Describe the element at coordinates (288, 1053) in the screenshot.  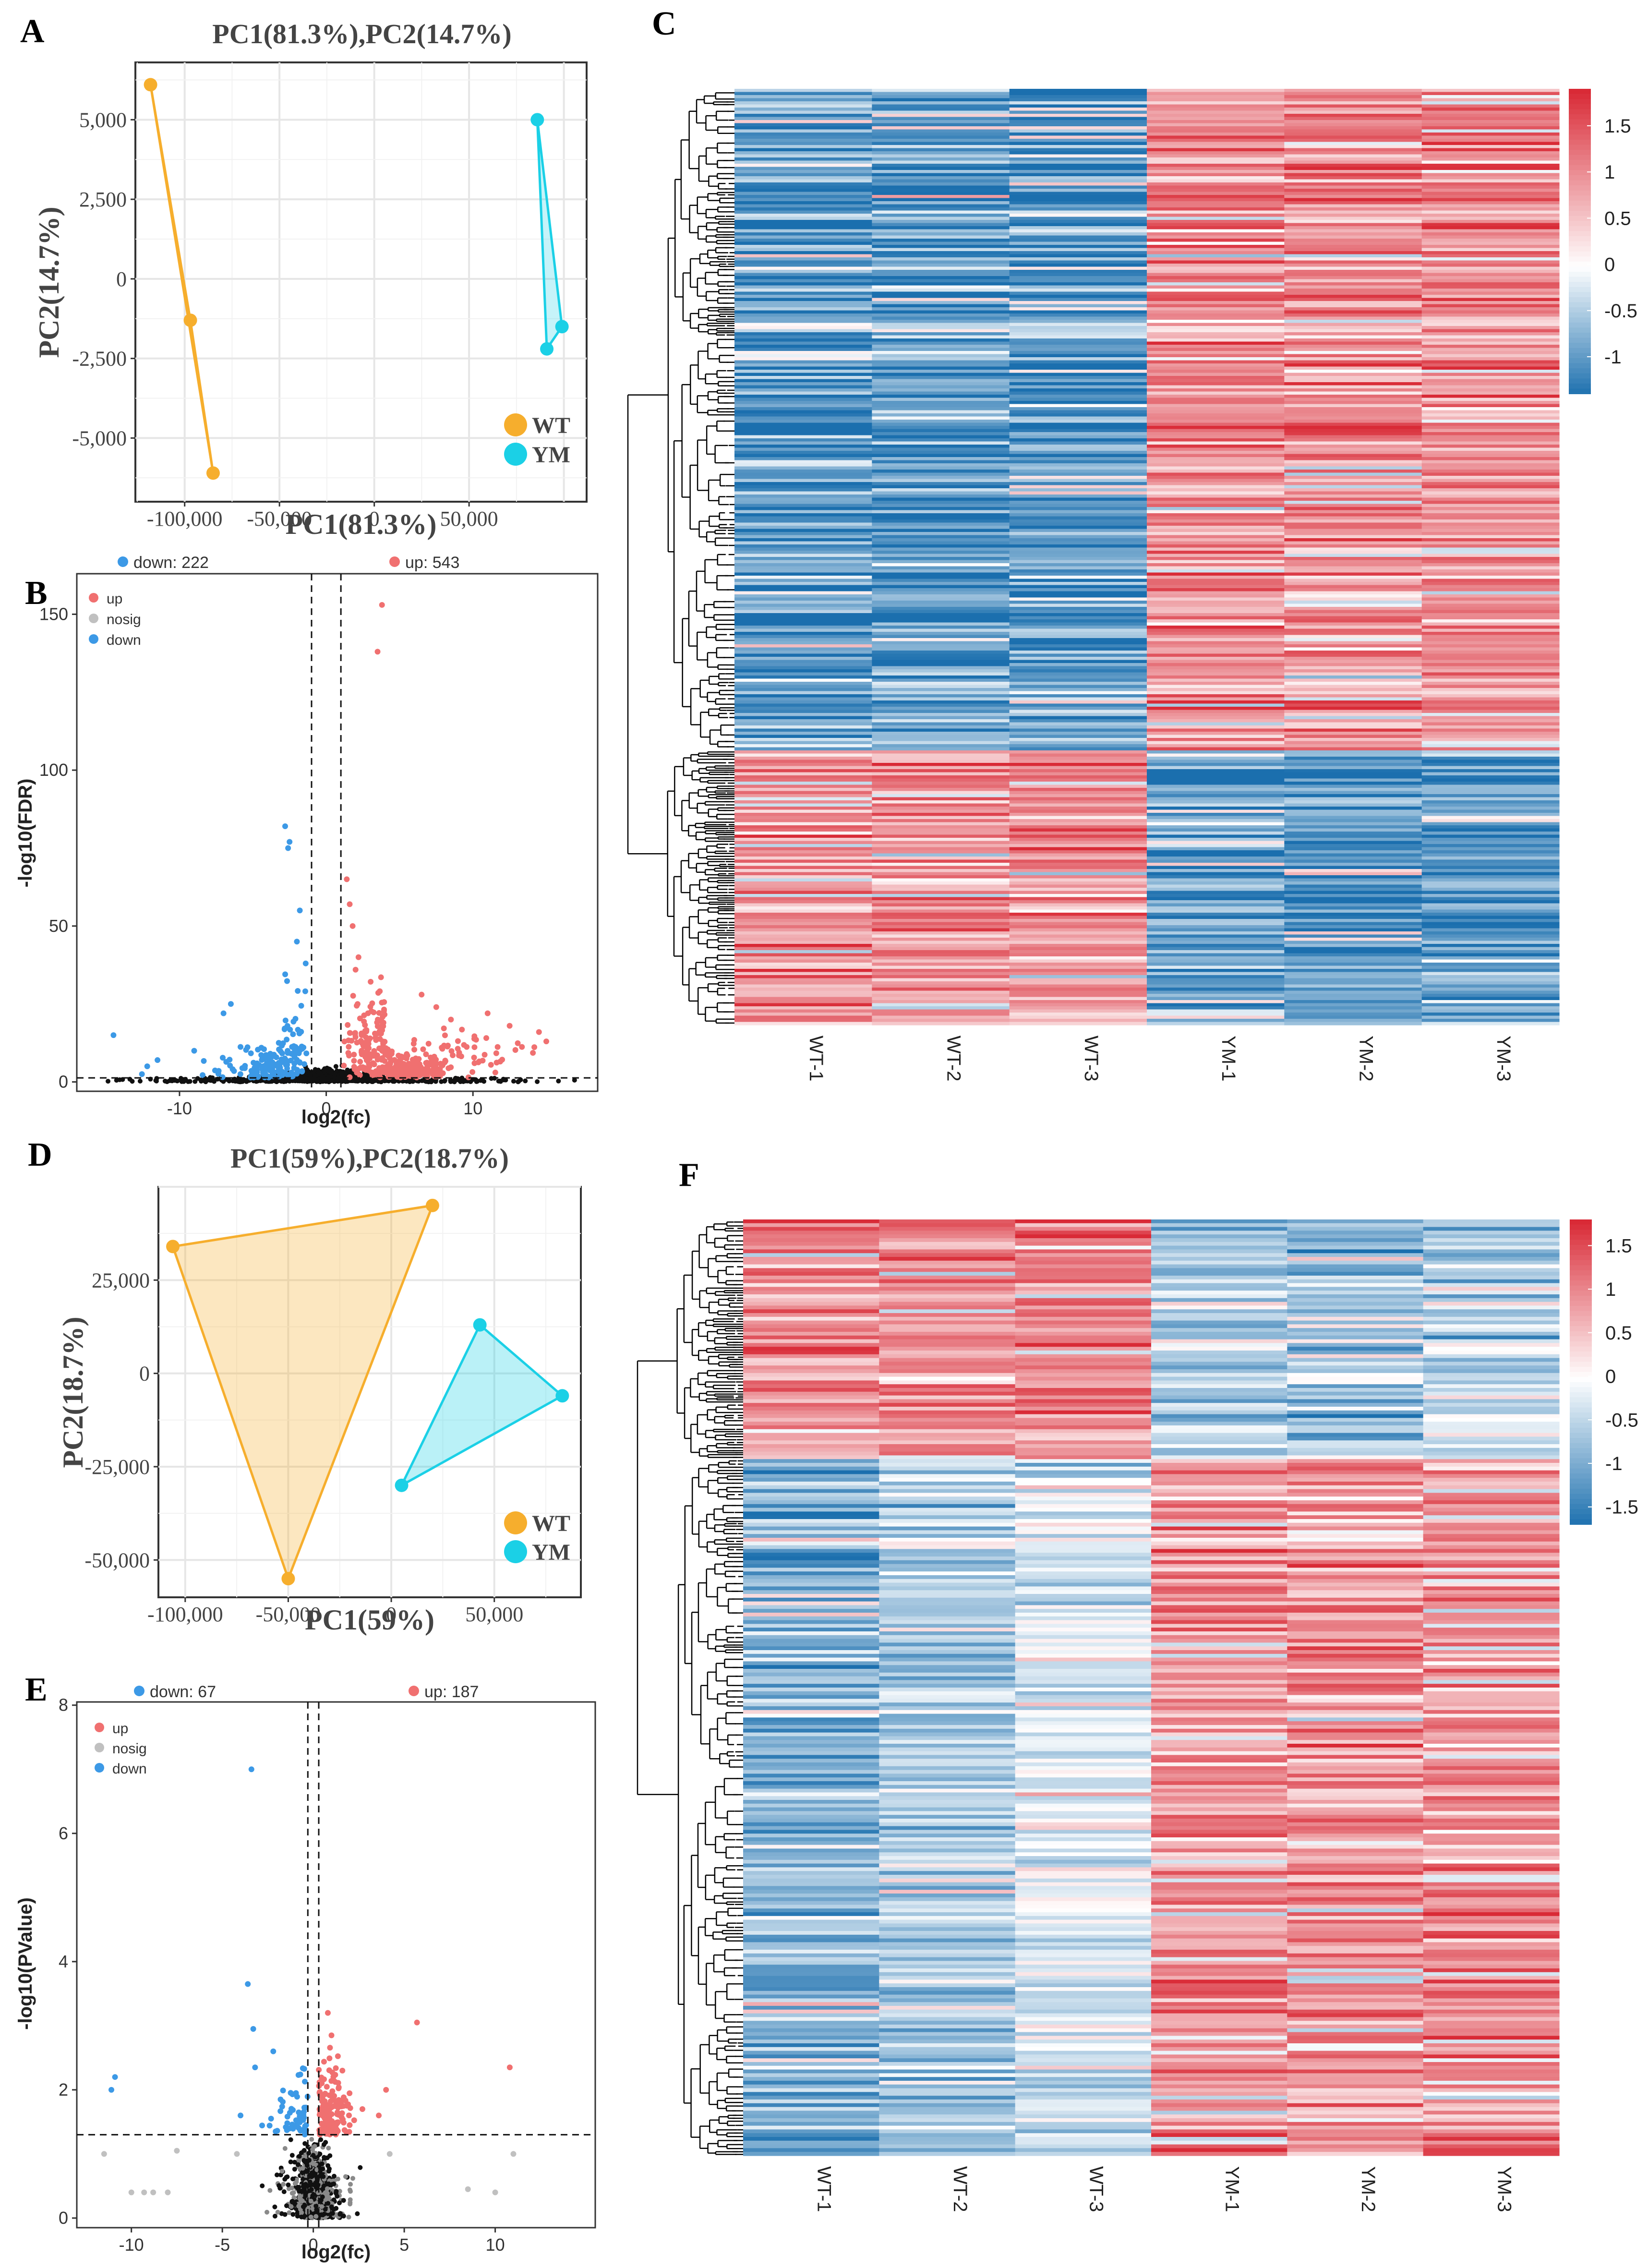
I see `point-down` at that location.